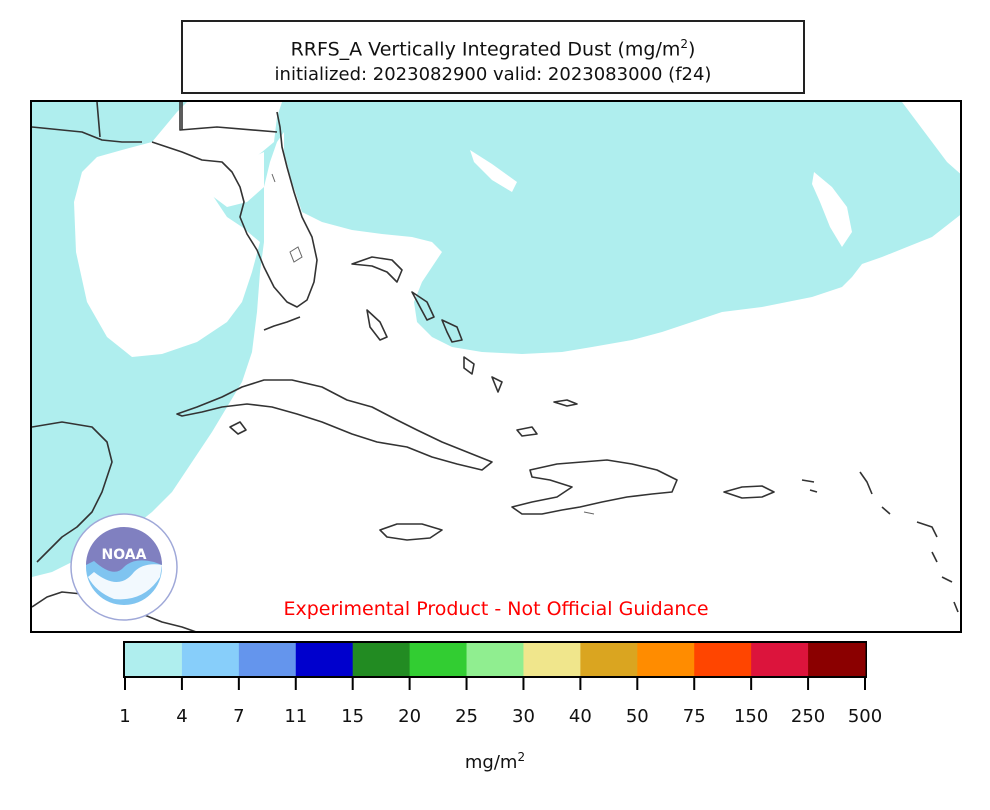  Describe the element at coordinates (523, 716) in the screenshot. I see `colorbar-tick-label: 30` at that location.